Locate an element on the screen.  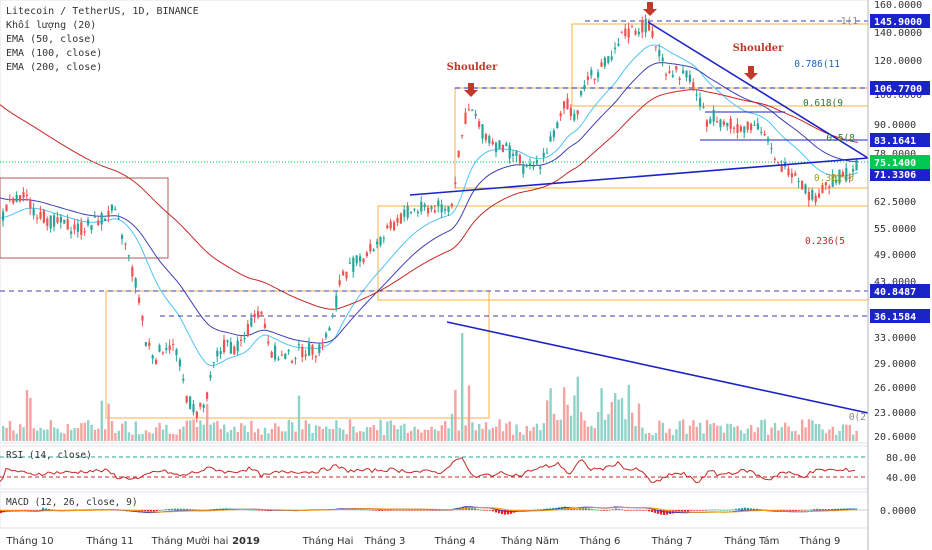
time-label: Tháng 10 is located at coordinates (29, 541).